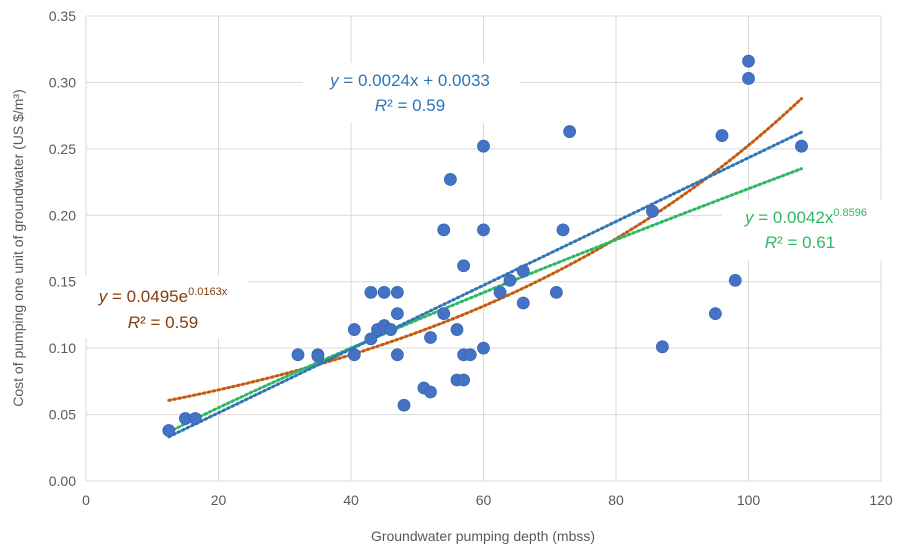 This screenshot has height=547, width=899. I want to click on x-tick-label: 120, so click(881, 500).